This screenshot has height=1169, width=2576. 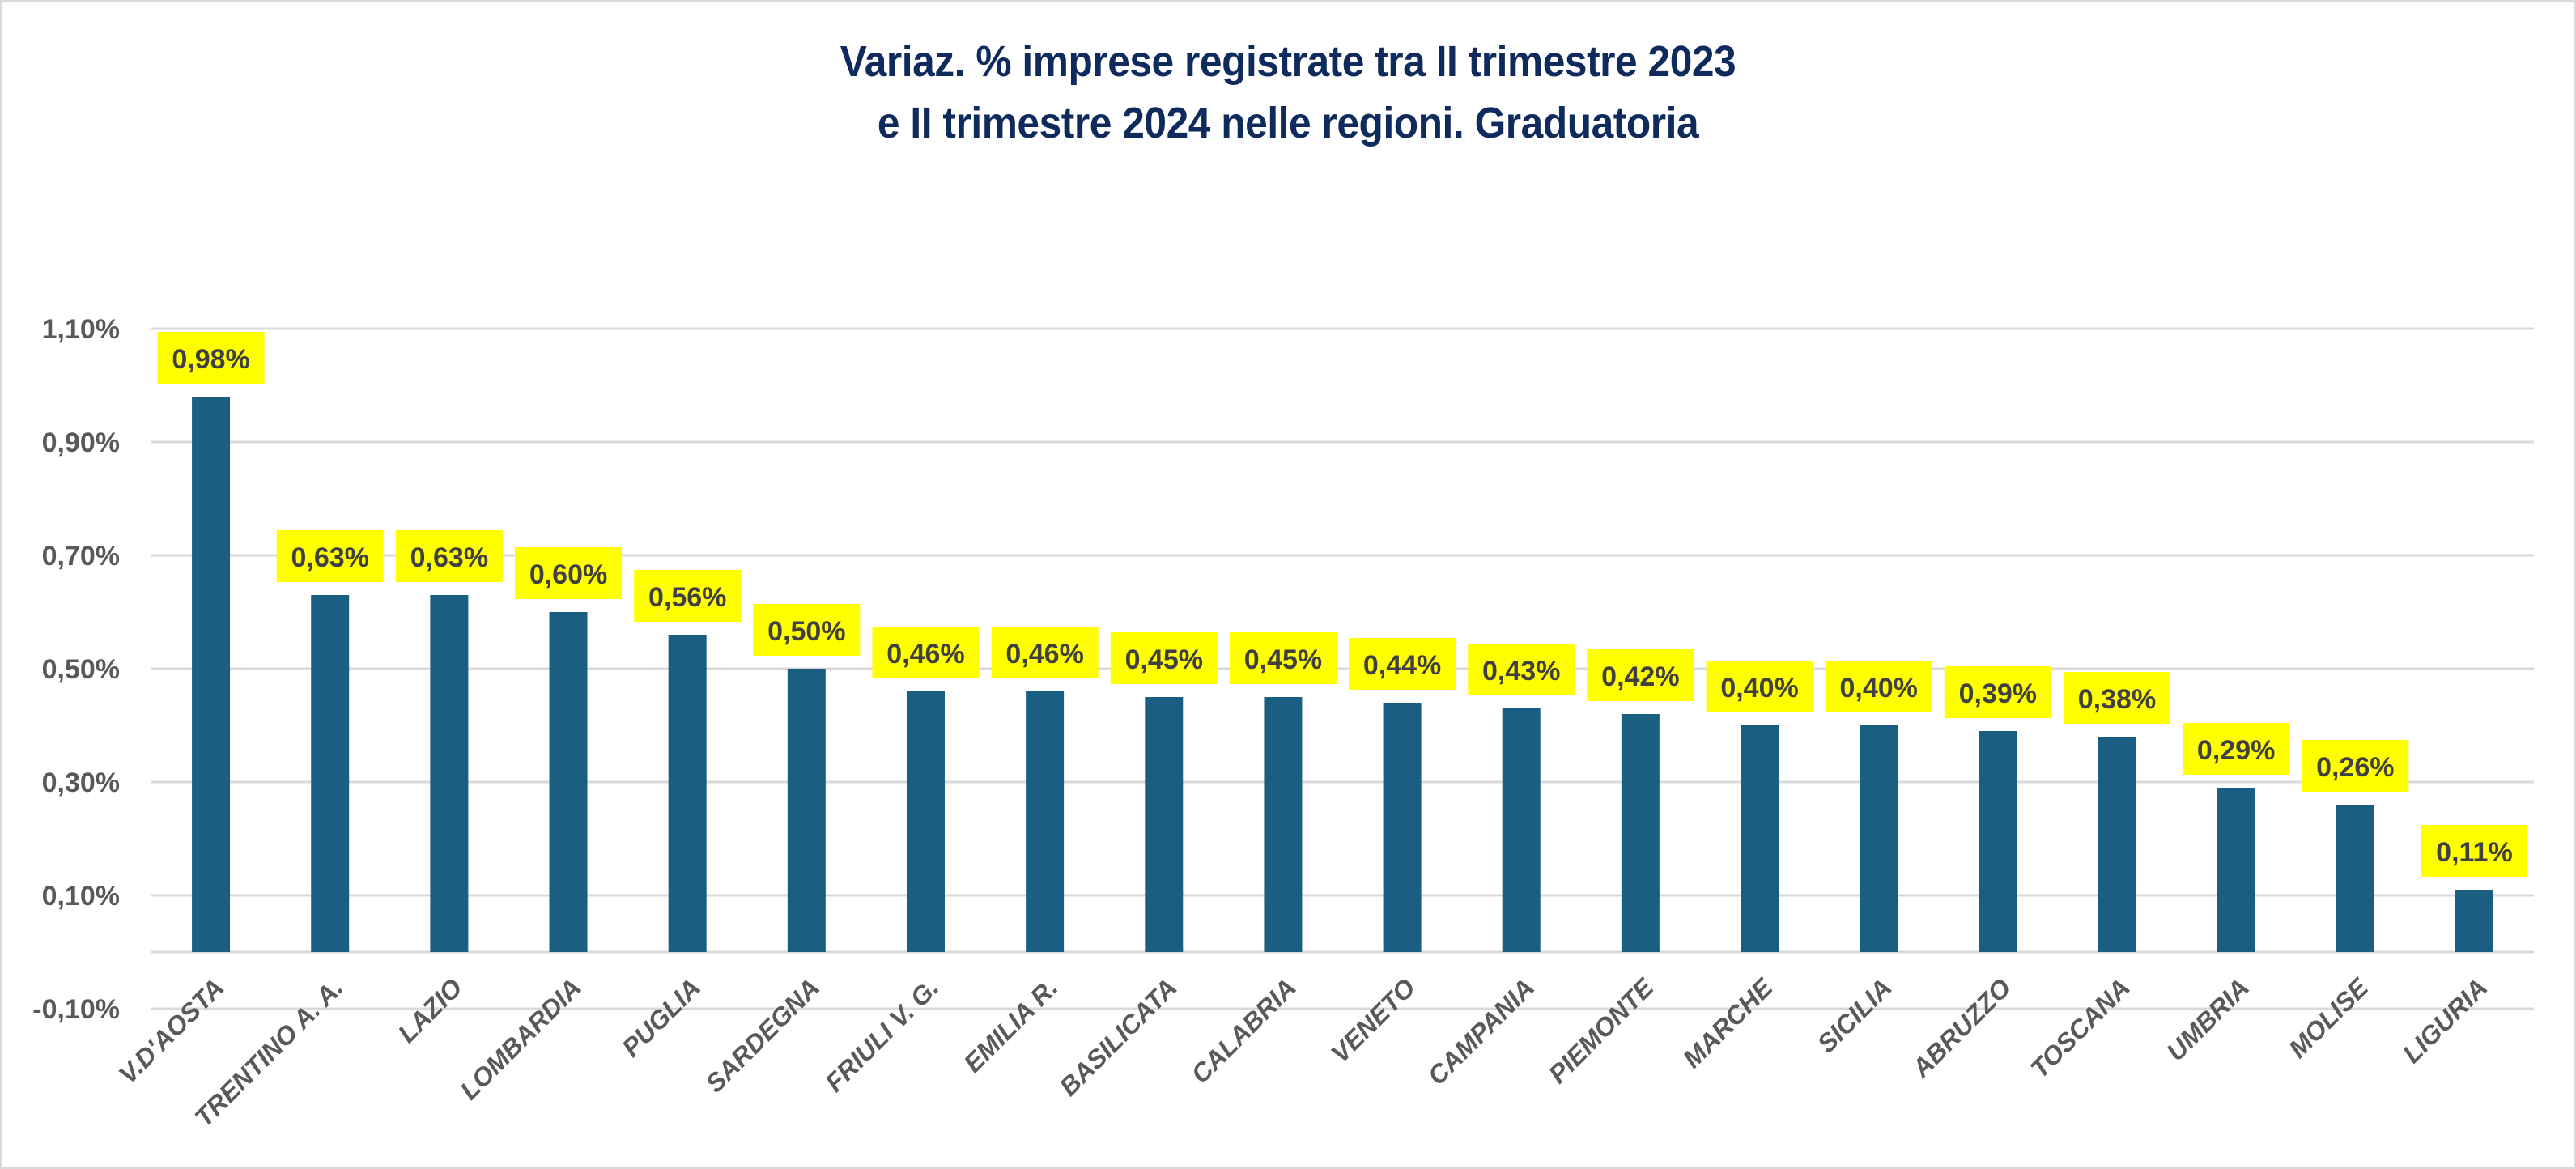 I want to click on data-label: 0,50%, so click(x=807, y=630).